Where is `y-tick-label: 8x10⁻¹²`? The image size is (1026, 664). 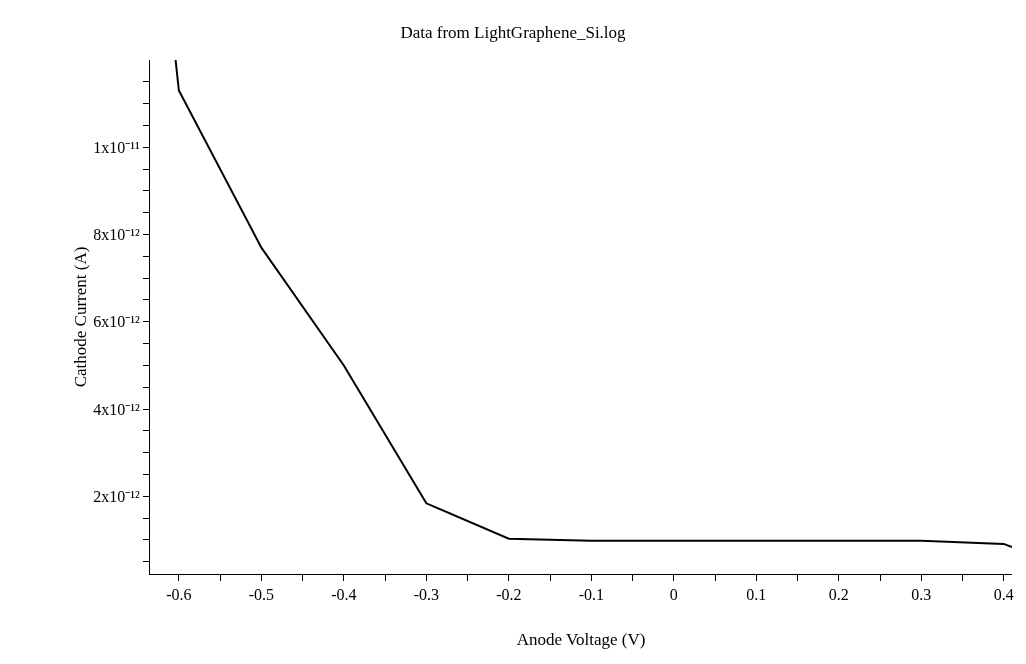
y-tick-label: 8x10⁻¹² is located at coordinates (116, 235).